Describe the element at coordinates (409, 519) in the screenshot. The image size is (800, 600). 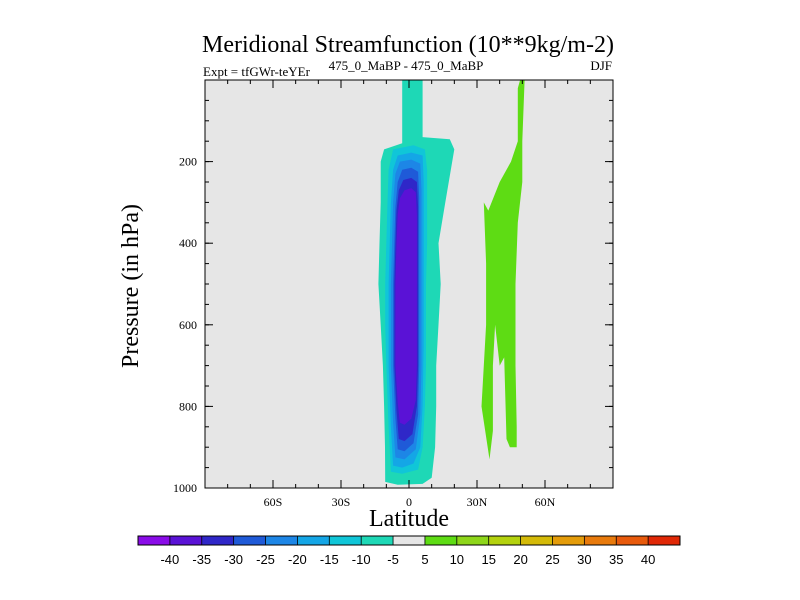
I see `x-axis-title: Latitude` at that location.